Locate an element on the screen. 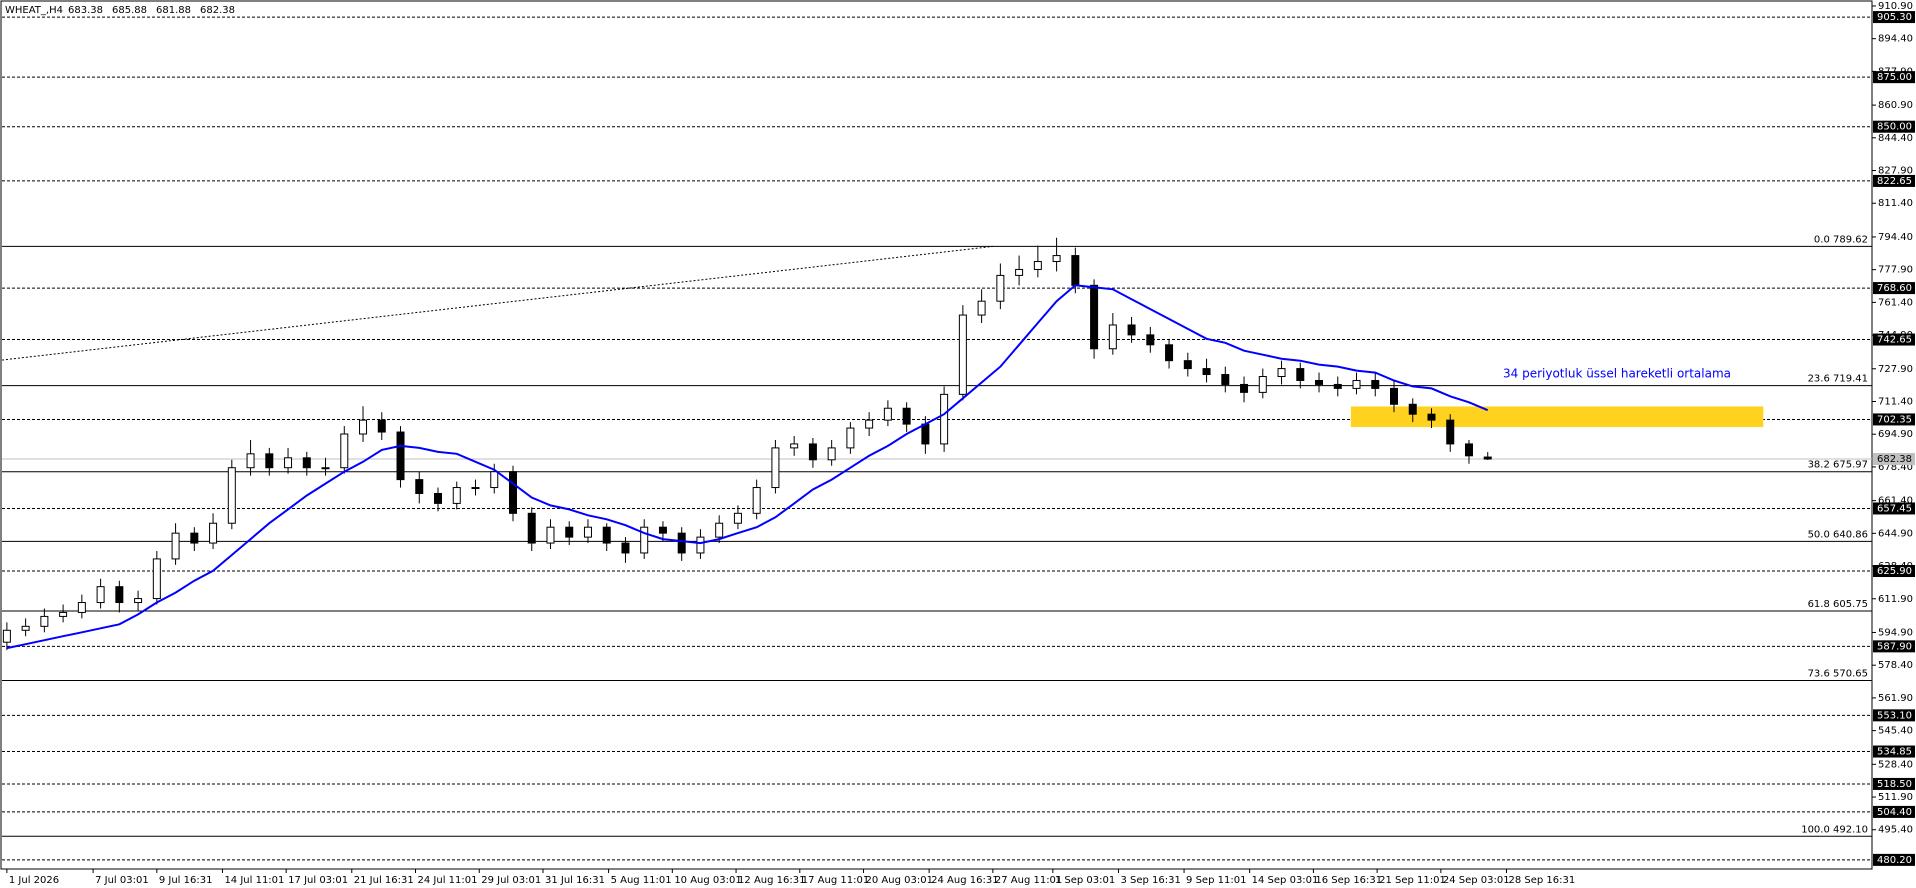 This screenshot has width=1916, height=888. y-tick-label: 594.90 is located at coordinates (1895, 632).